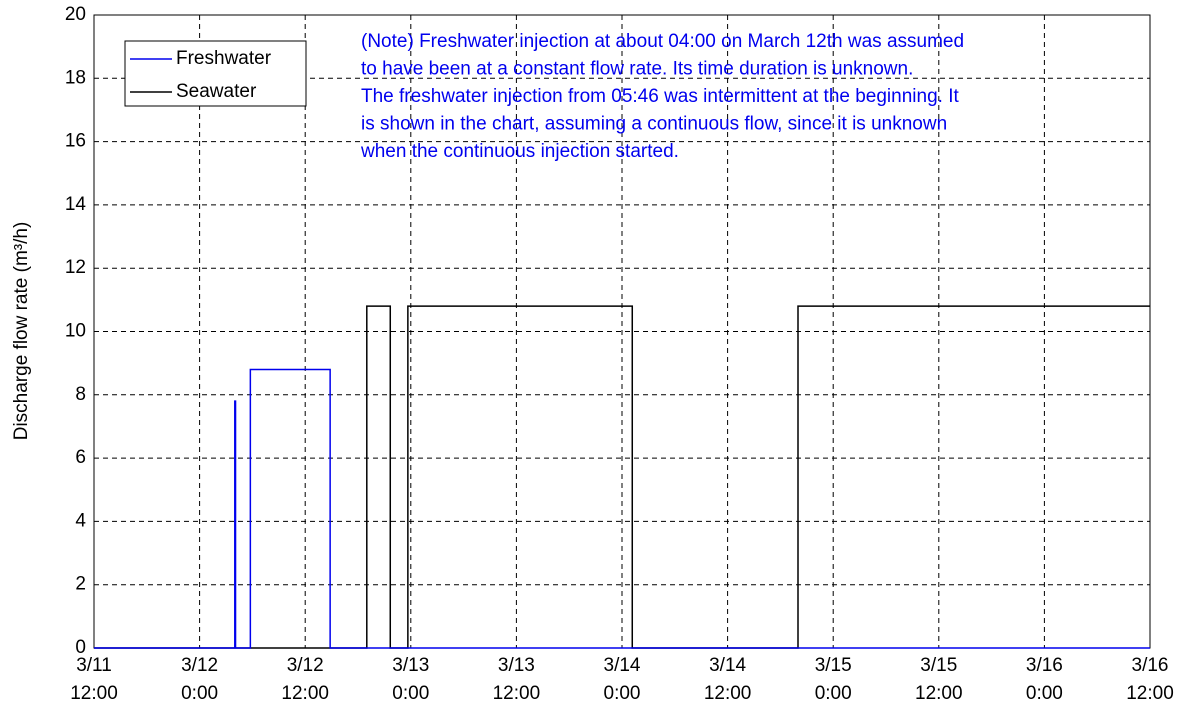  What do you see at coordinates (305, 679) in the screenshot?
I see `x-tick-label: 3/12 12:00` at bounding box center [305, 679].